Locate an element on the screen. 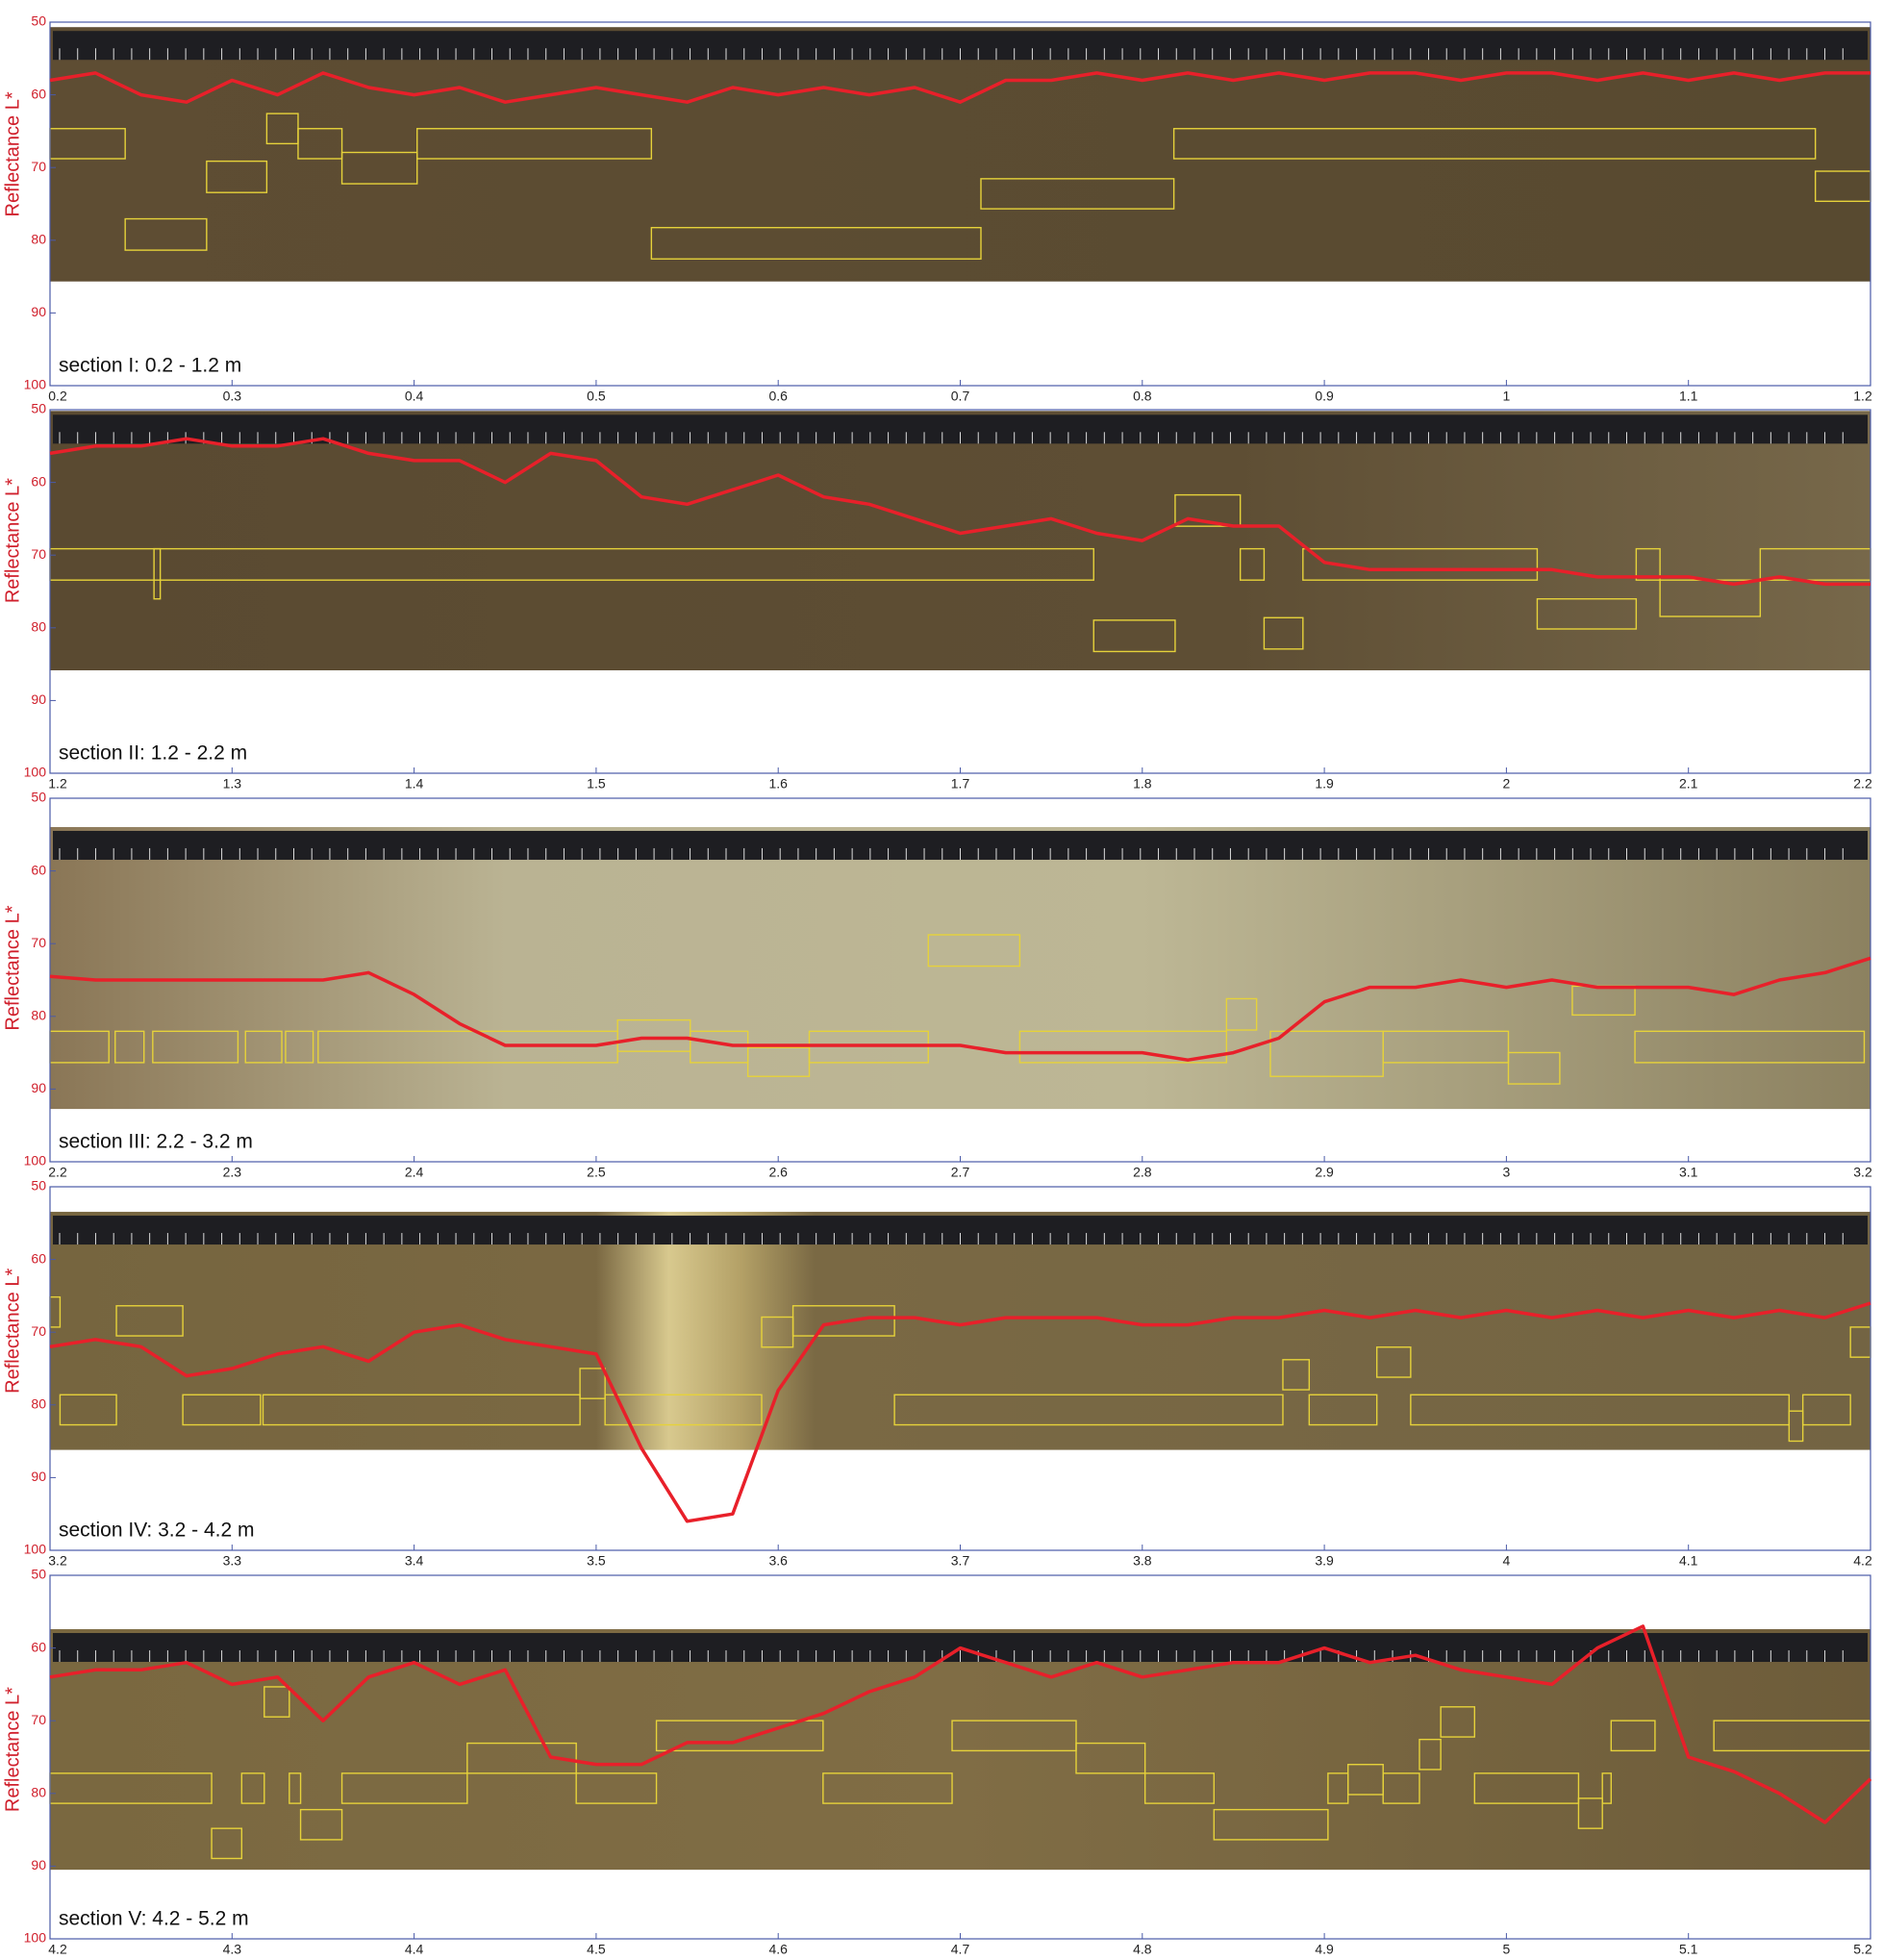  x-tick-label: 3.2 is located at coordinates (1862, 1172).